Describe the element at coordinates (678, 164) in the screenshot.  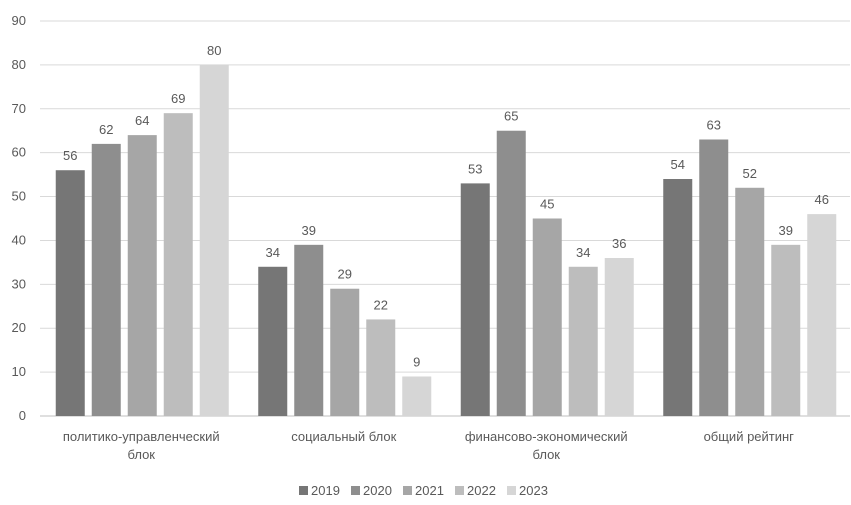
I see `data-label: 54` at that location.